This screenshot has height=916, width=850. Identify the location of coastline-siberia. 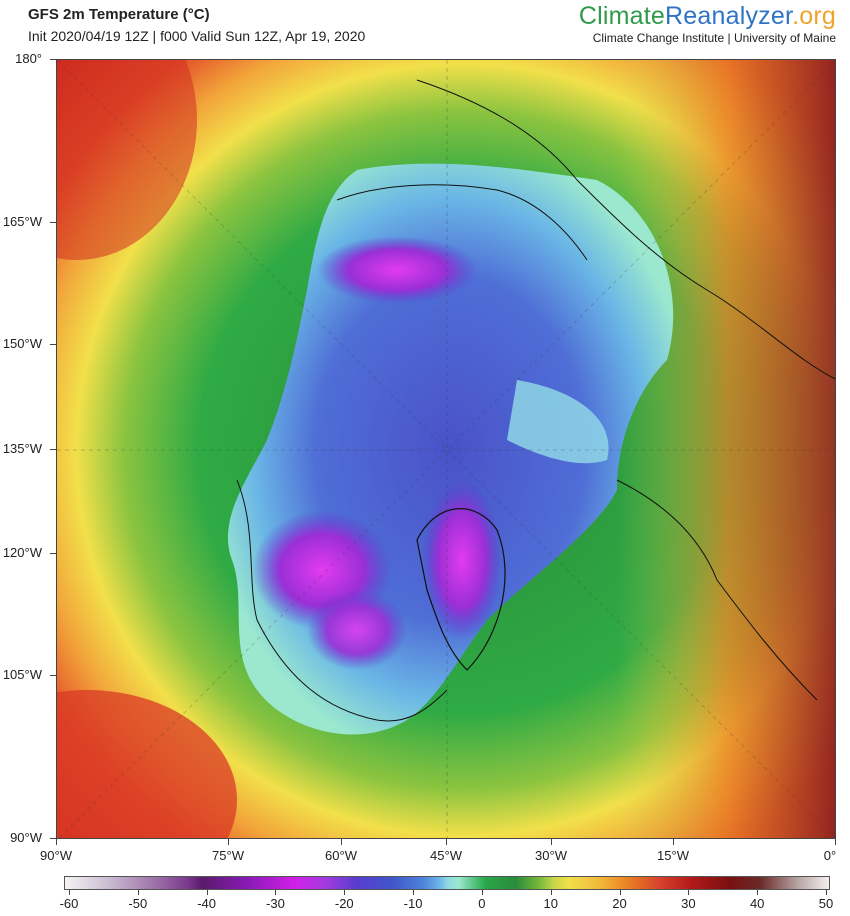
(462, 222).